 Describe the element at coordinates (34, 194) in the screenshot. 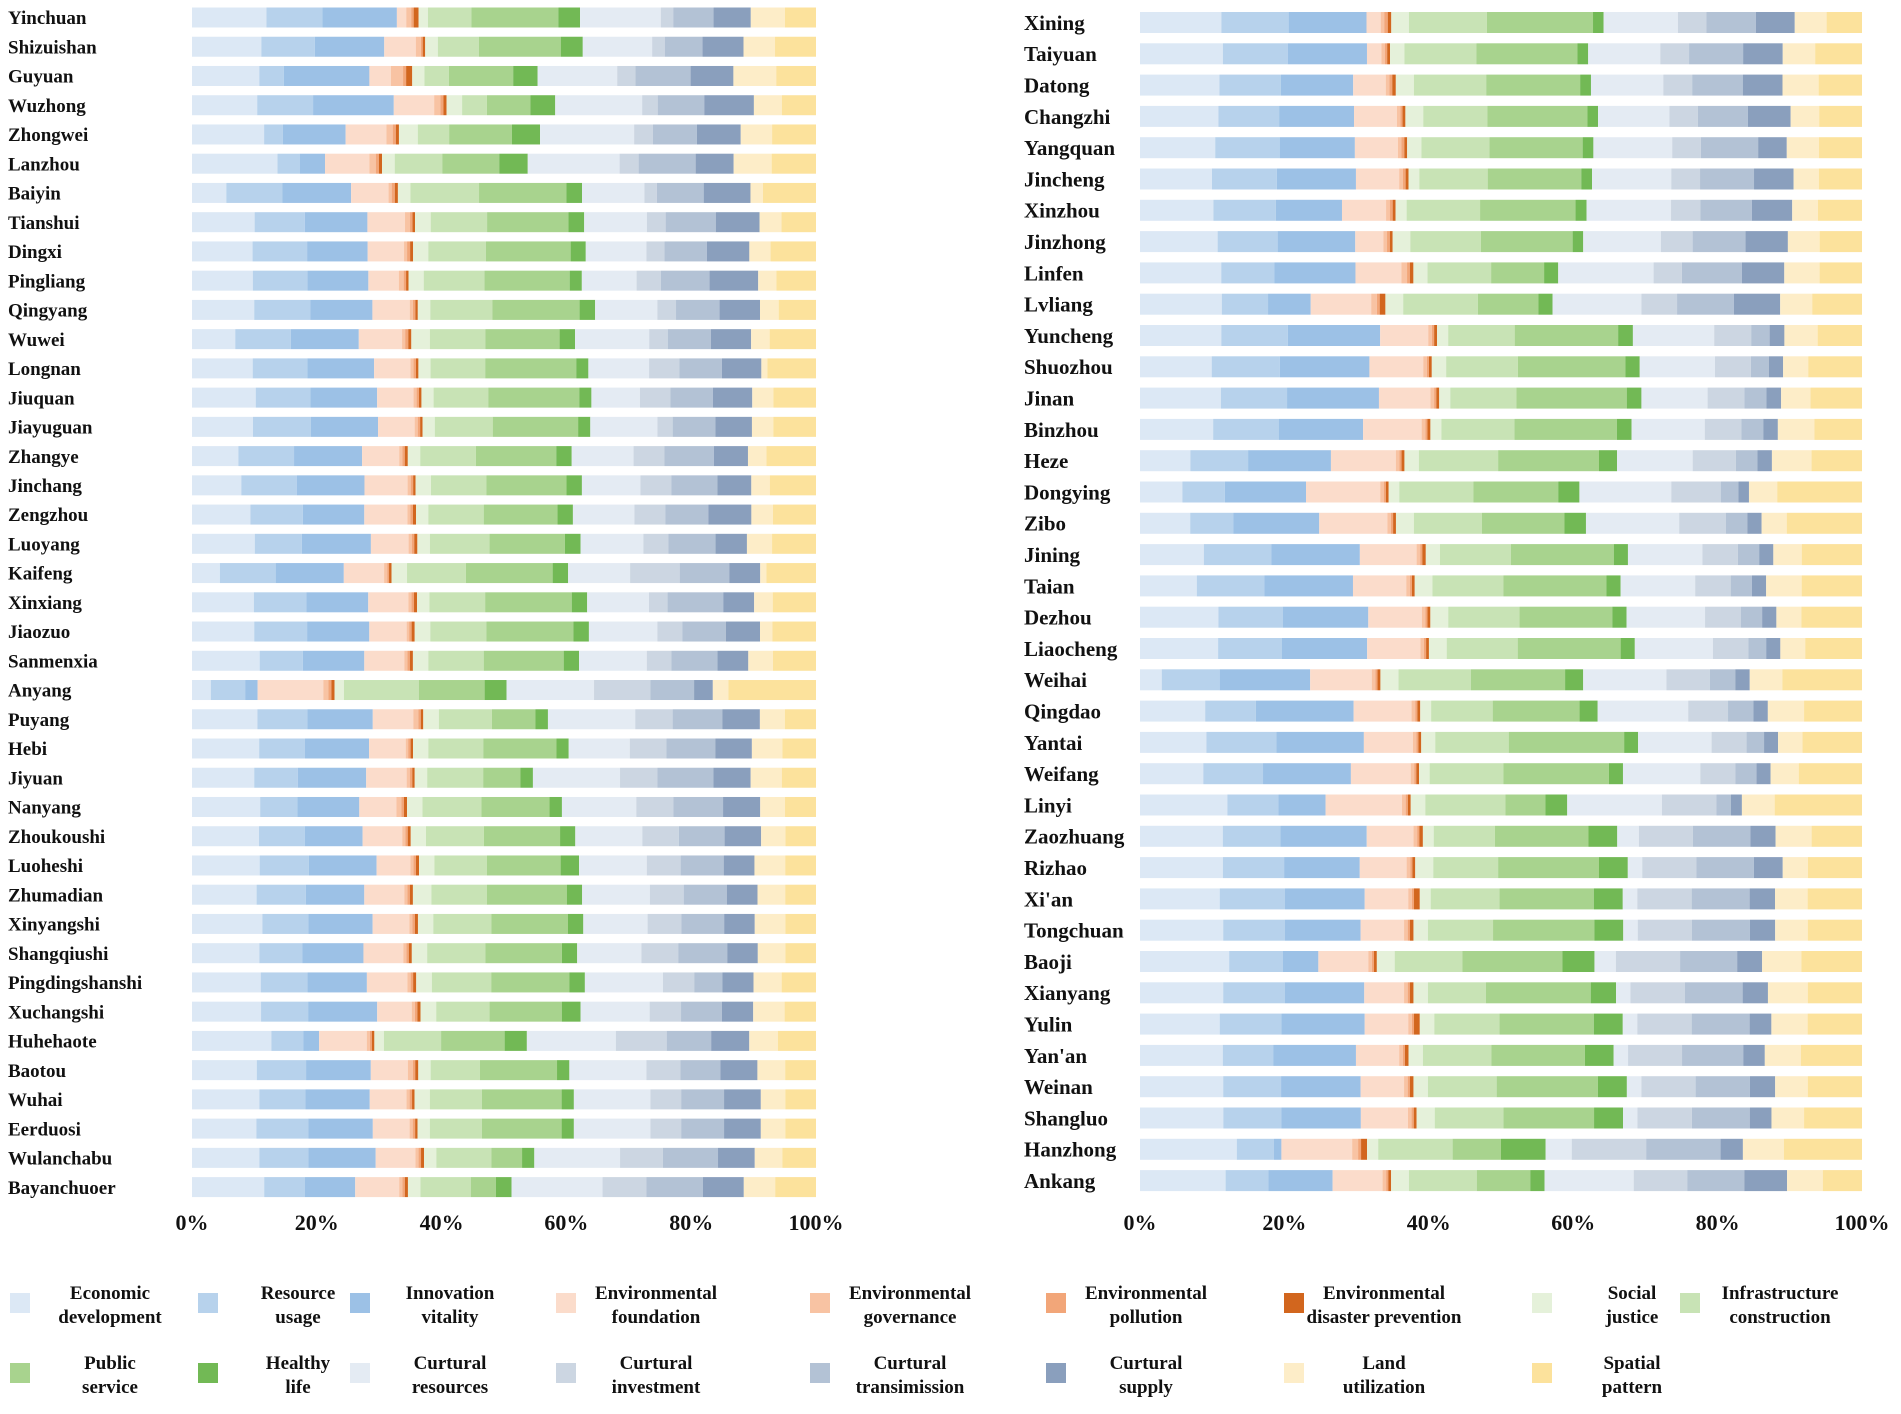

I see `category-label: Baiyin` at that location.